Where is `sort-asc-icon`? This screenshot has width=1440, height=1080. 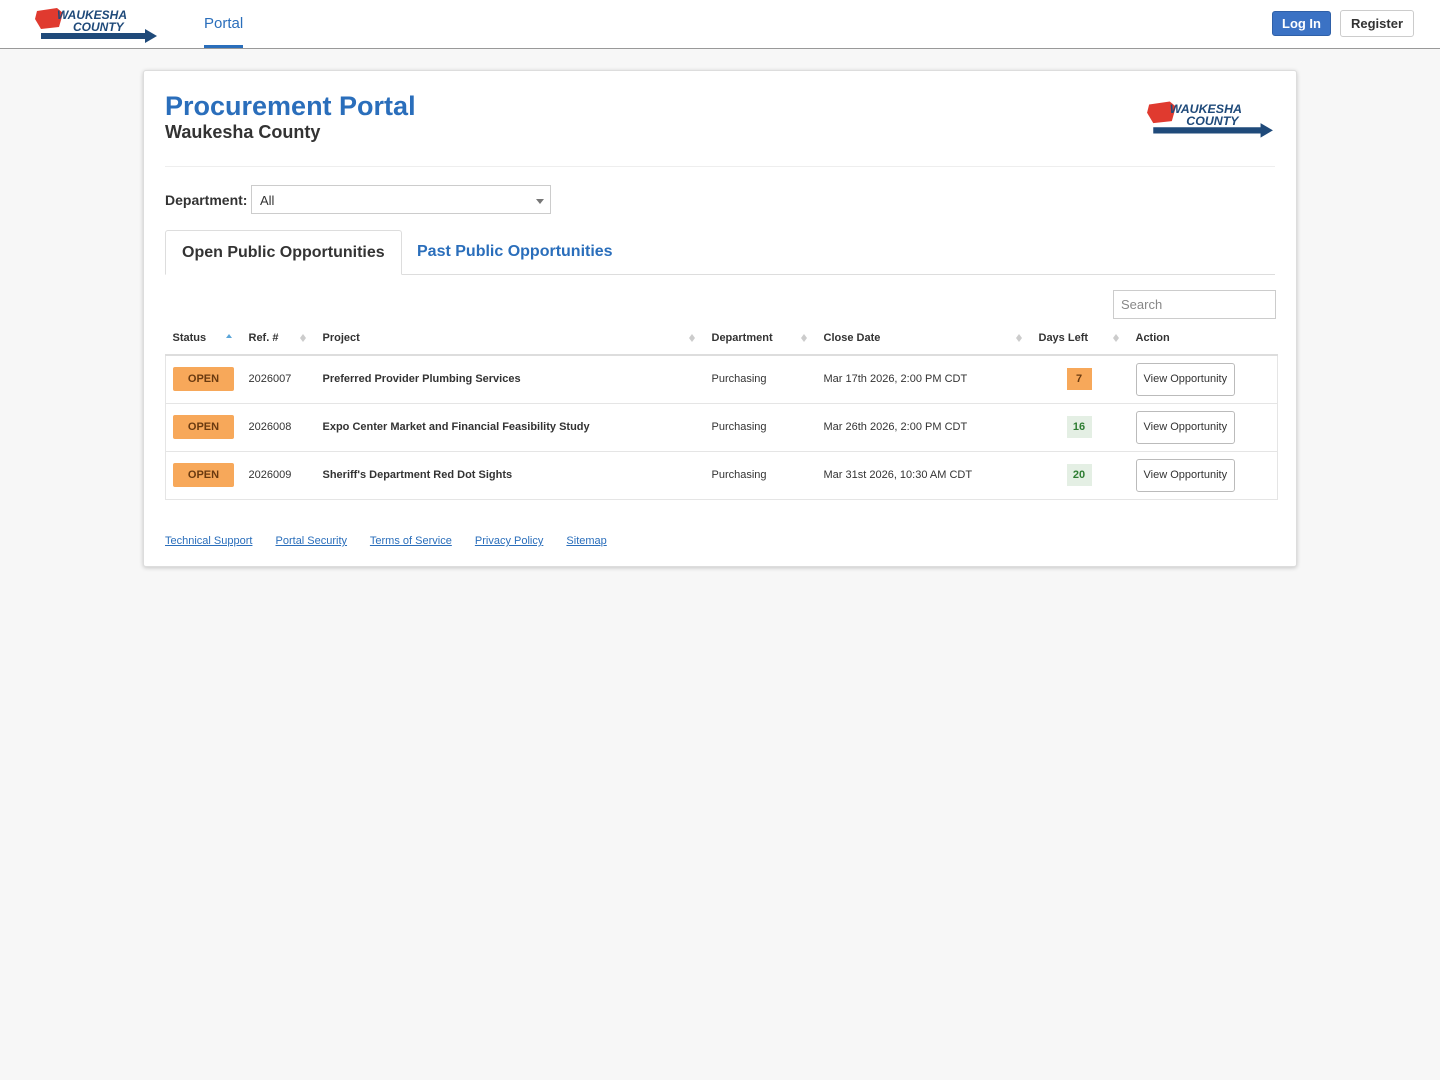
sort-asc-icon is located at coordinates (228, 338).